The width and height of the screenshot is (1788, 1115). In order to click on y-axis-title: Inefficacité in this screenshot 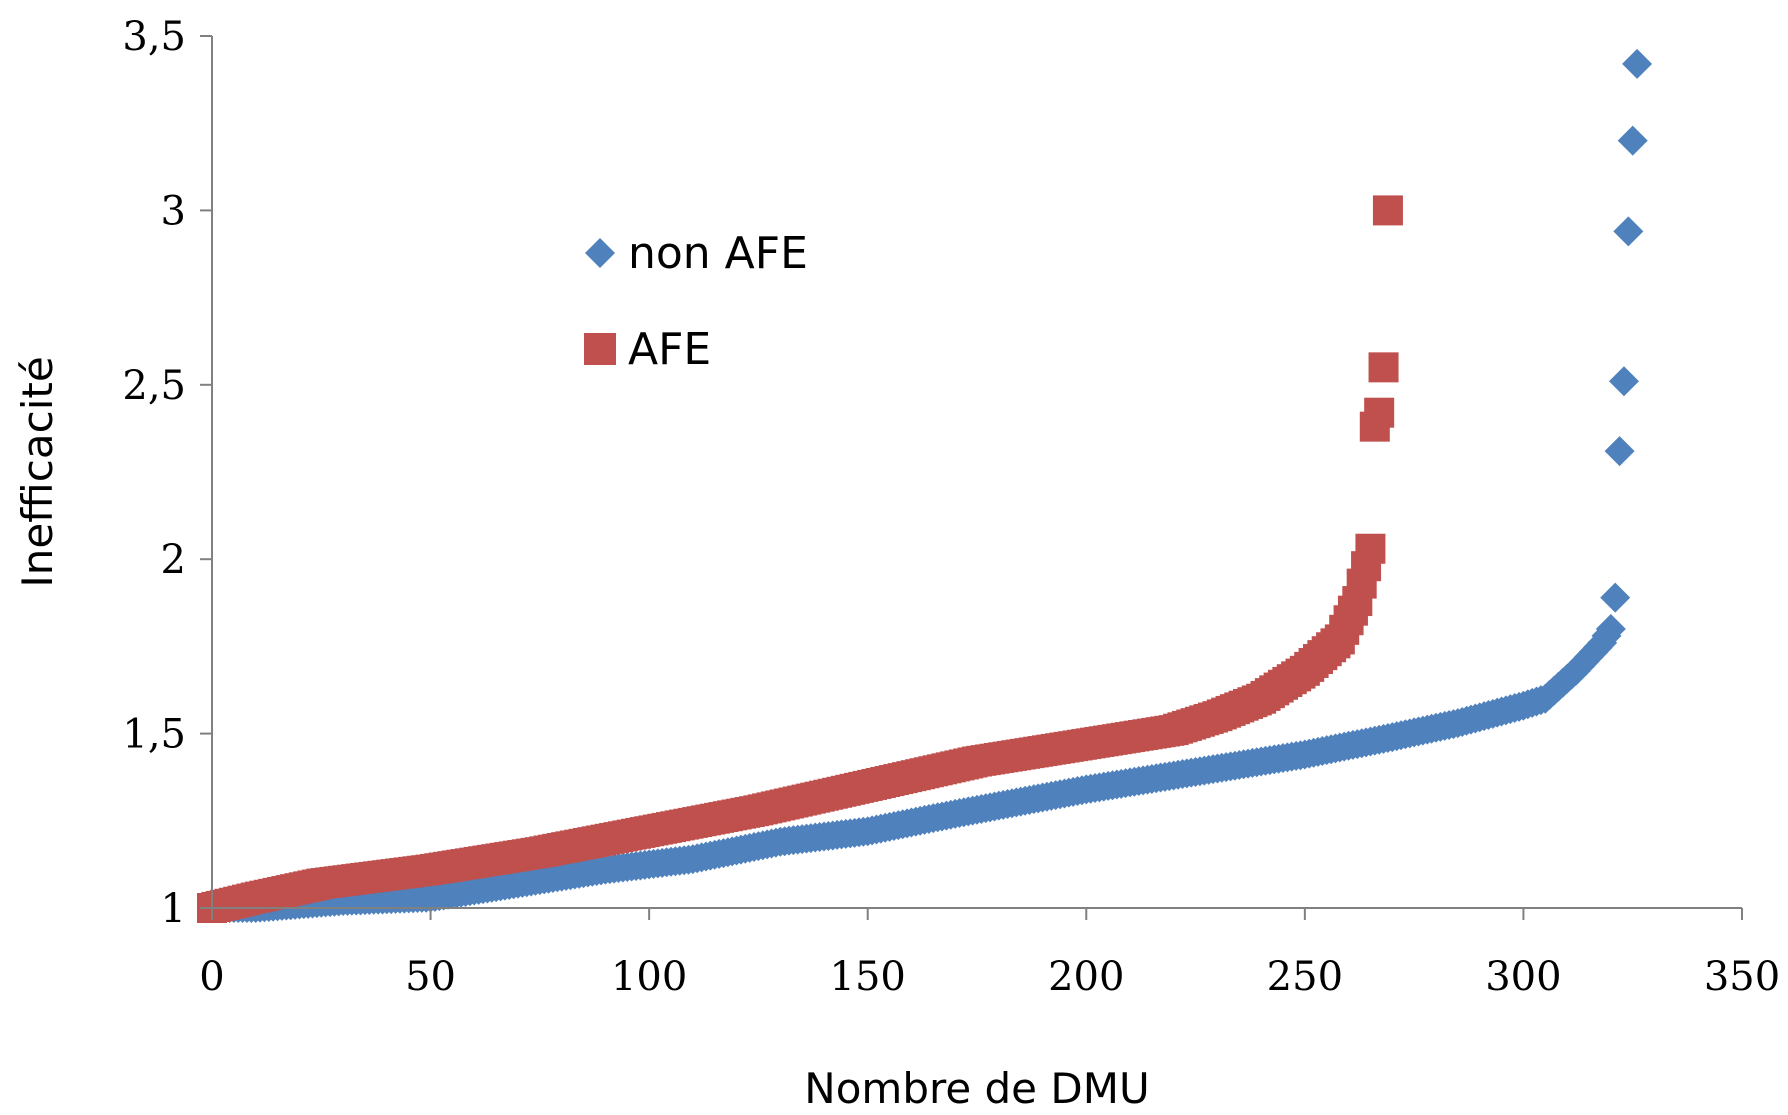, I will do `click(37, 471)`.